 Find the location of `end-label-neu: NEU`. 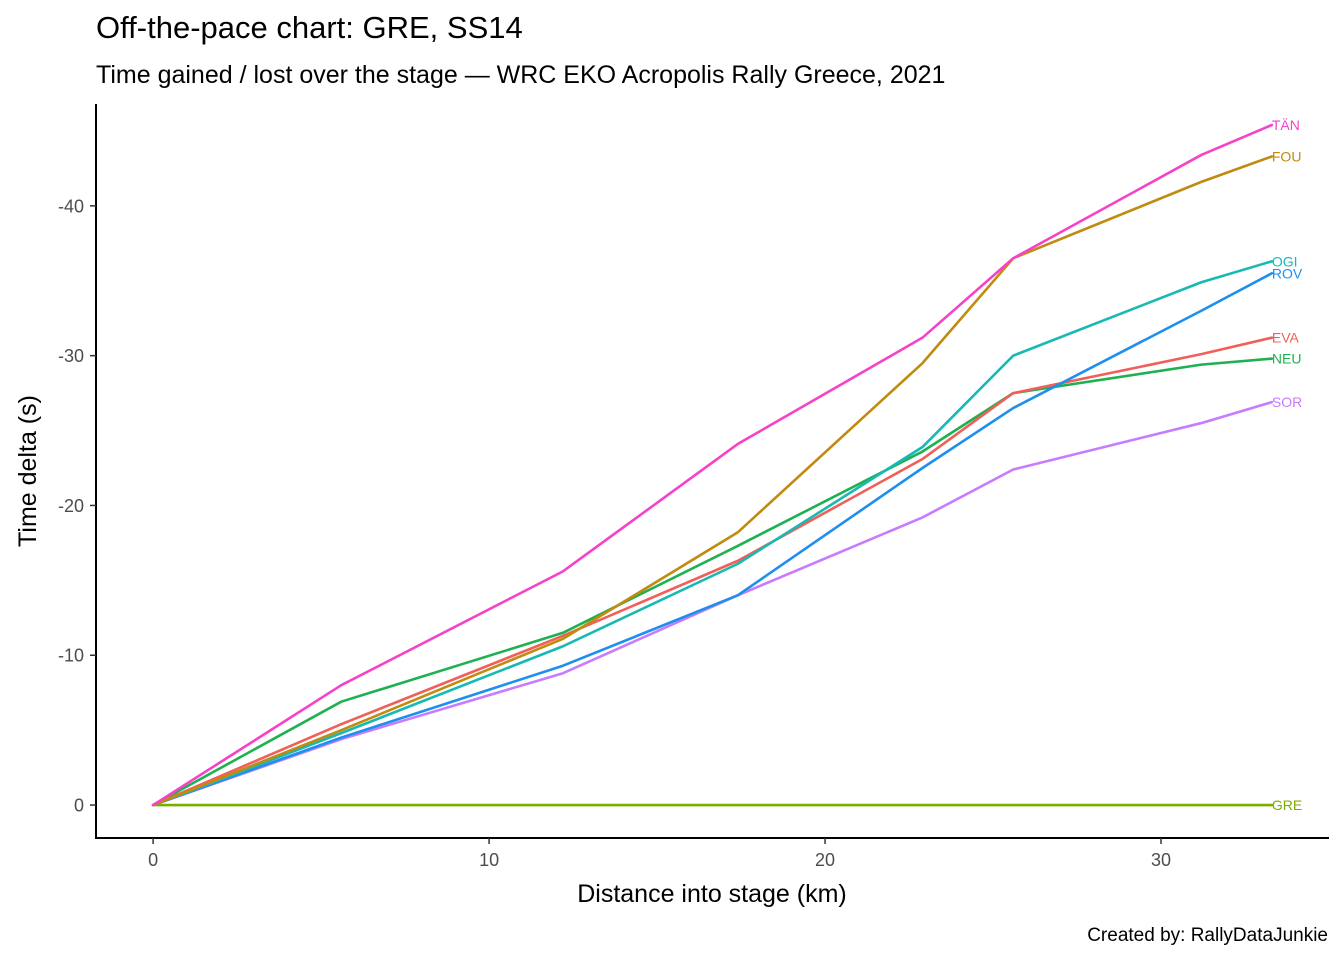

end-label-neu: NEU is located at coordinates (1287, 359).